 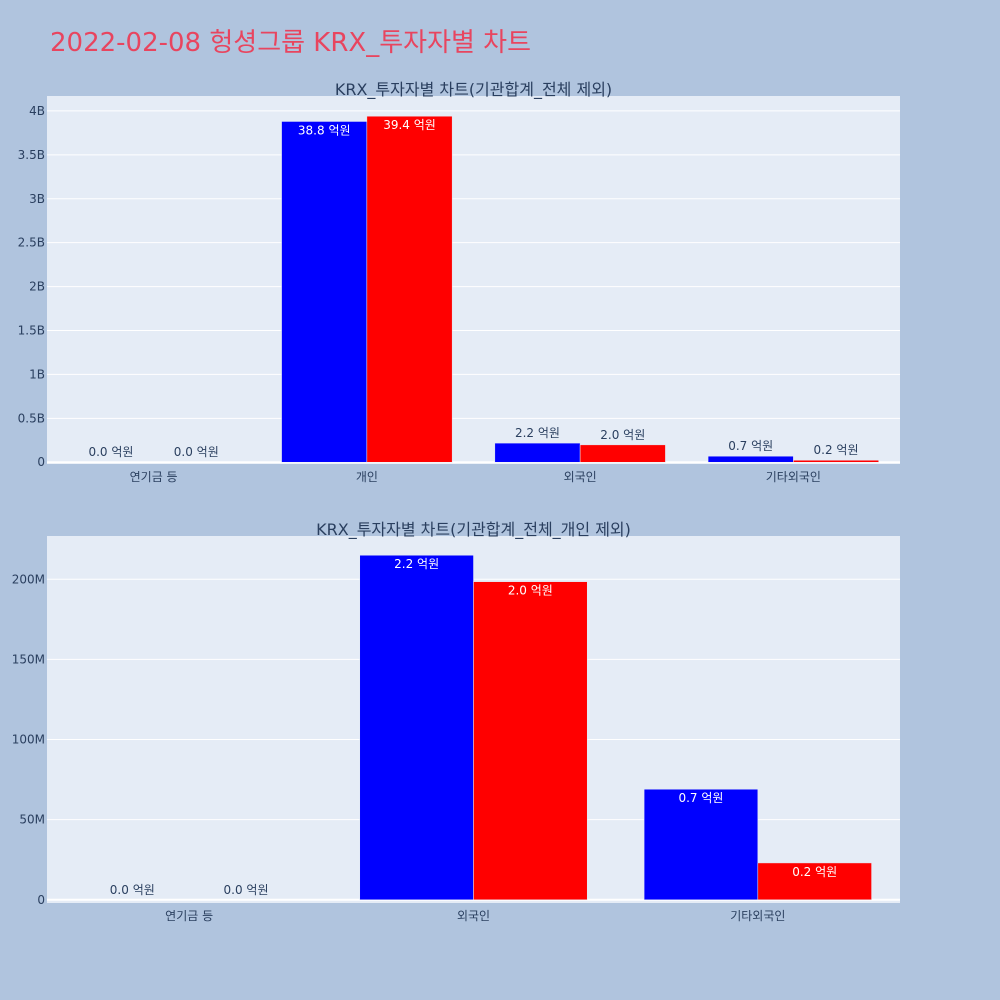 What do you see at coordinates (291, 43) in the screenshot?
I see `page-title: 2022-02-08 헝셩그룹 KRX_투자자별 차트` at bounding box center [291, 43].